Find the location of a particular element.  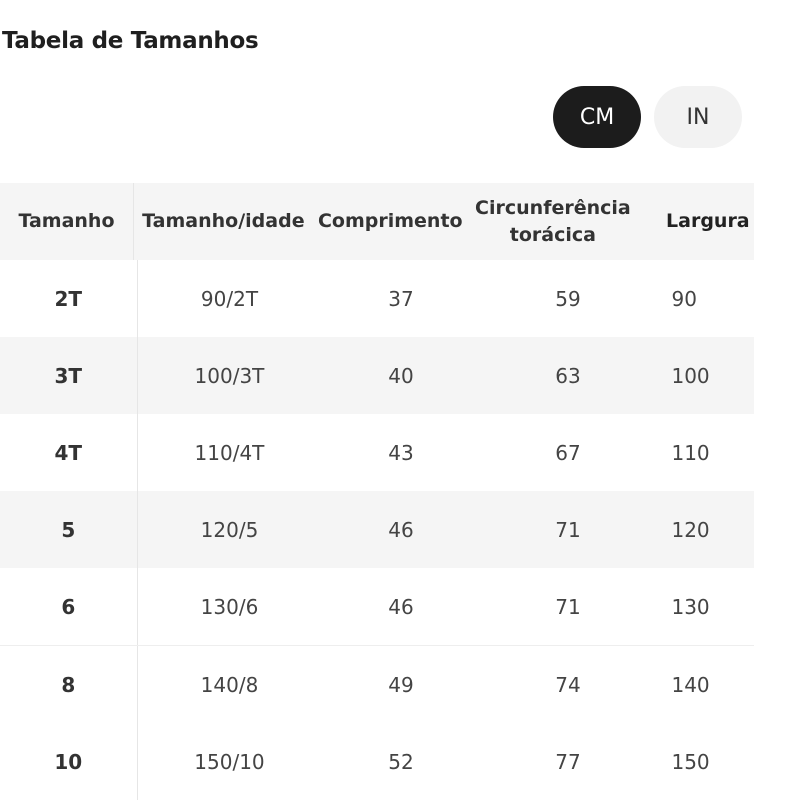

table-row: 10 150/10 52 77 150 is located at coordinates (377, 761).